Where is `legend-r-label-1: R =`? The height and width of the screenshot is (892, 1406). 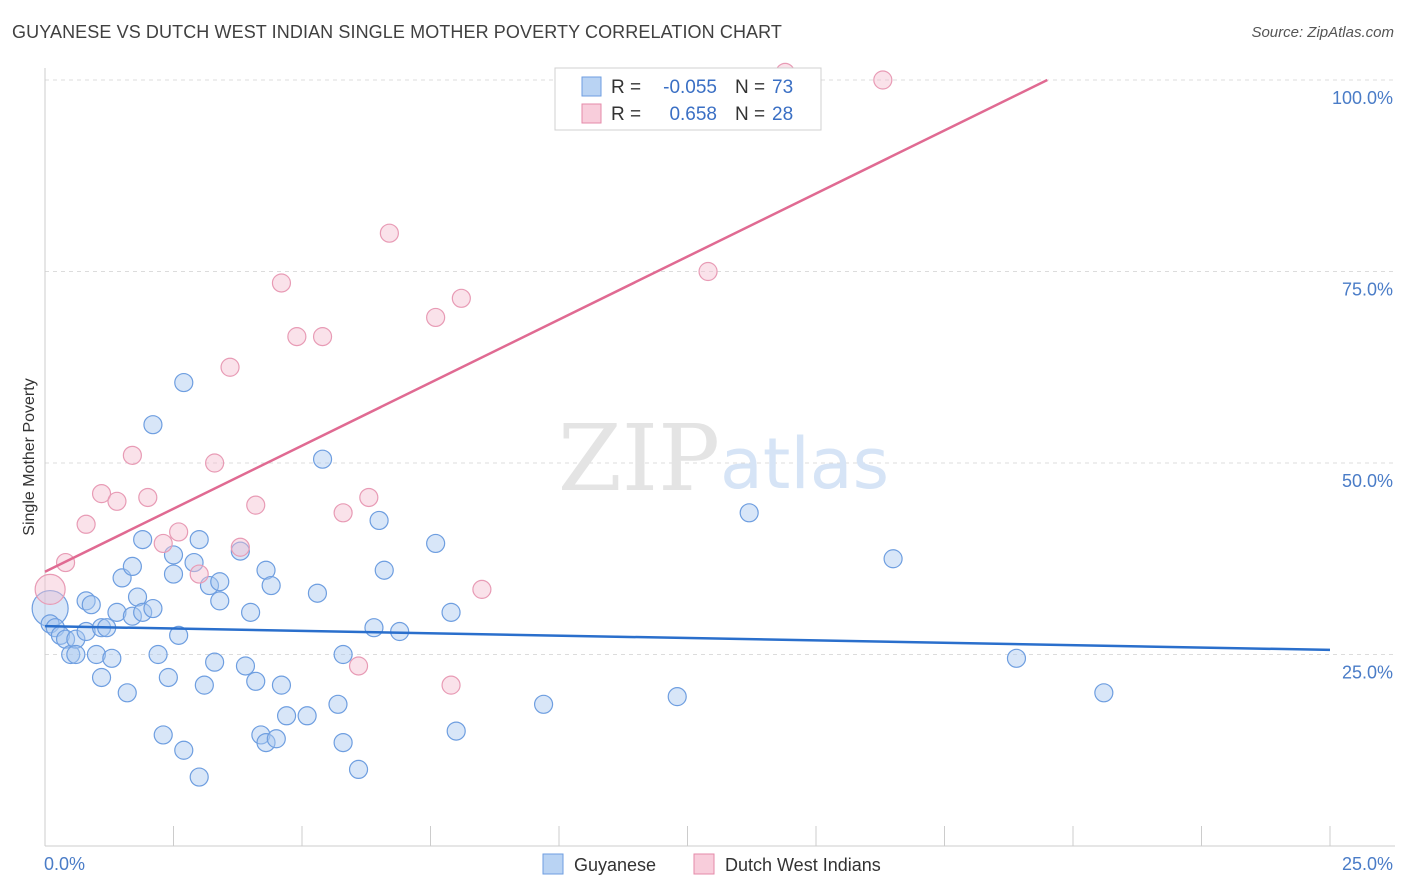 legend-r-label-1: R = is located at coordinates (626, 87).